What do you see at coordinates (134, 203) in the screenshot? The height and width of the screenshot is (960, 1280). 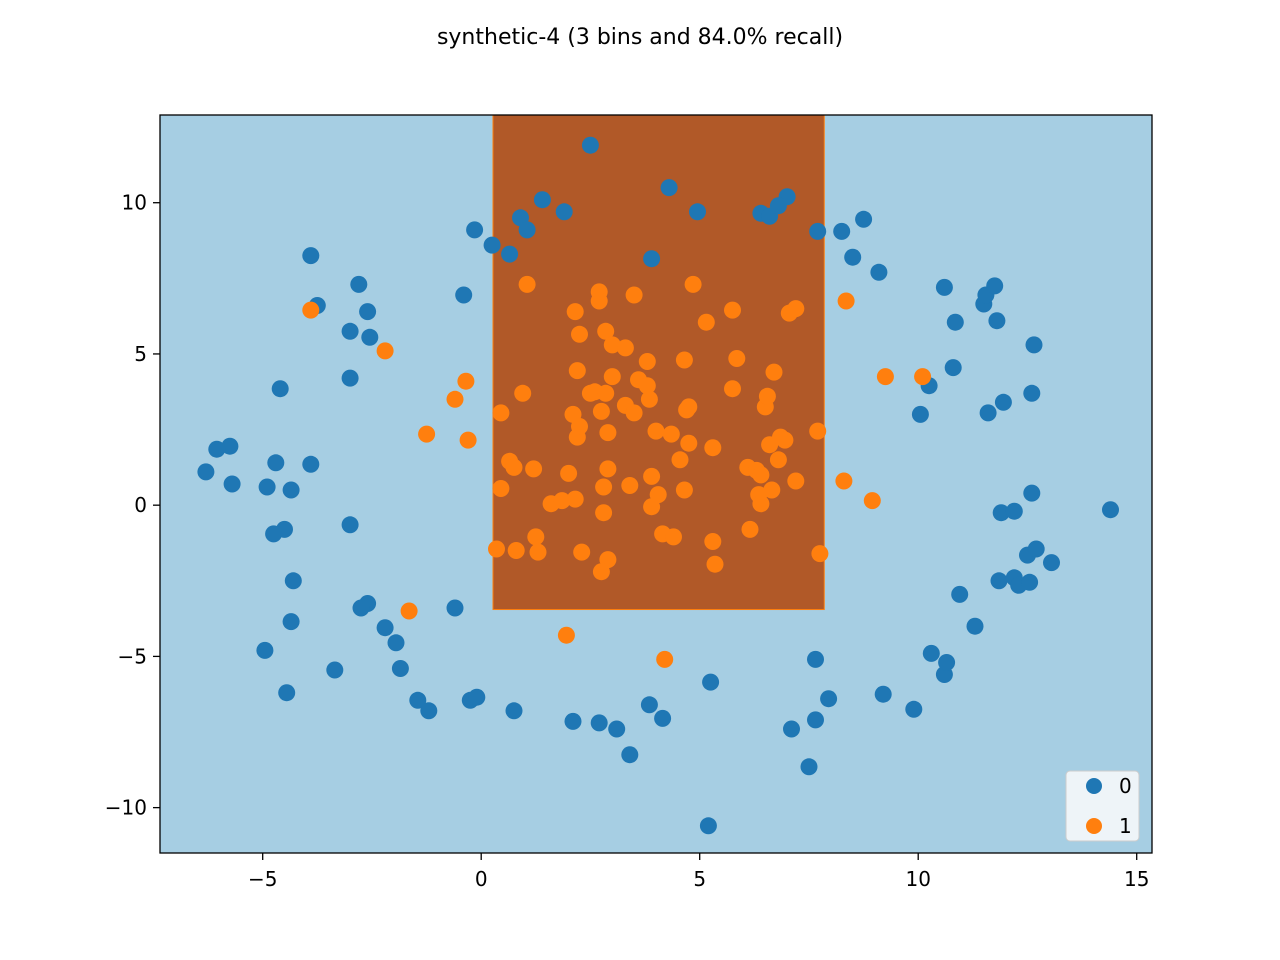 I see `y-tick-label: 10` at bounding box center [134, 203].